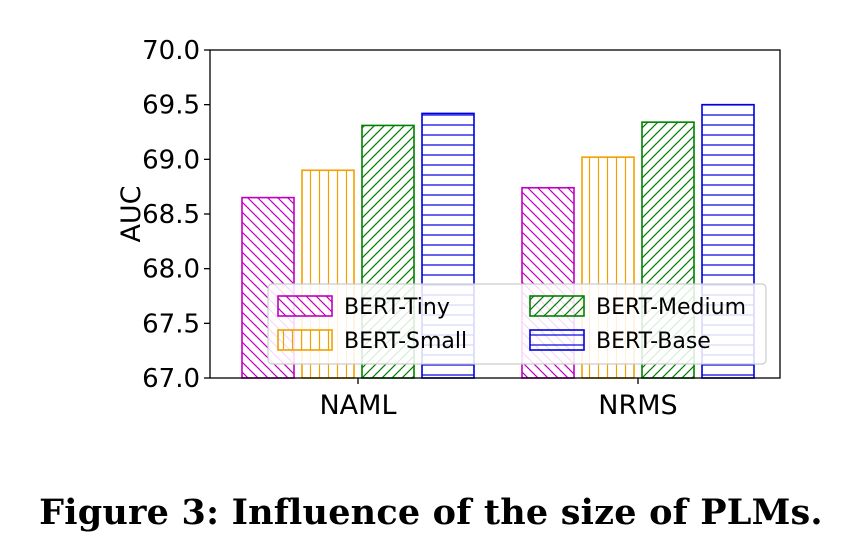 This screenshot has width=862, height=559. What do you see at coordinates (671, 307) in the screenshot?
I see `legend-label-bert-medium: BERT-Medium` at bounding box center [671, 307].